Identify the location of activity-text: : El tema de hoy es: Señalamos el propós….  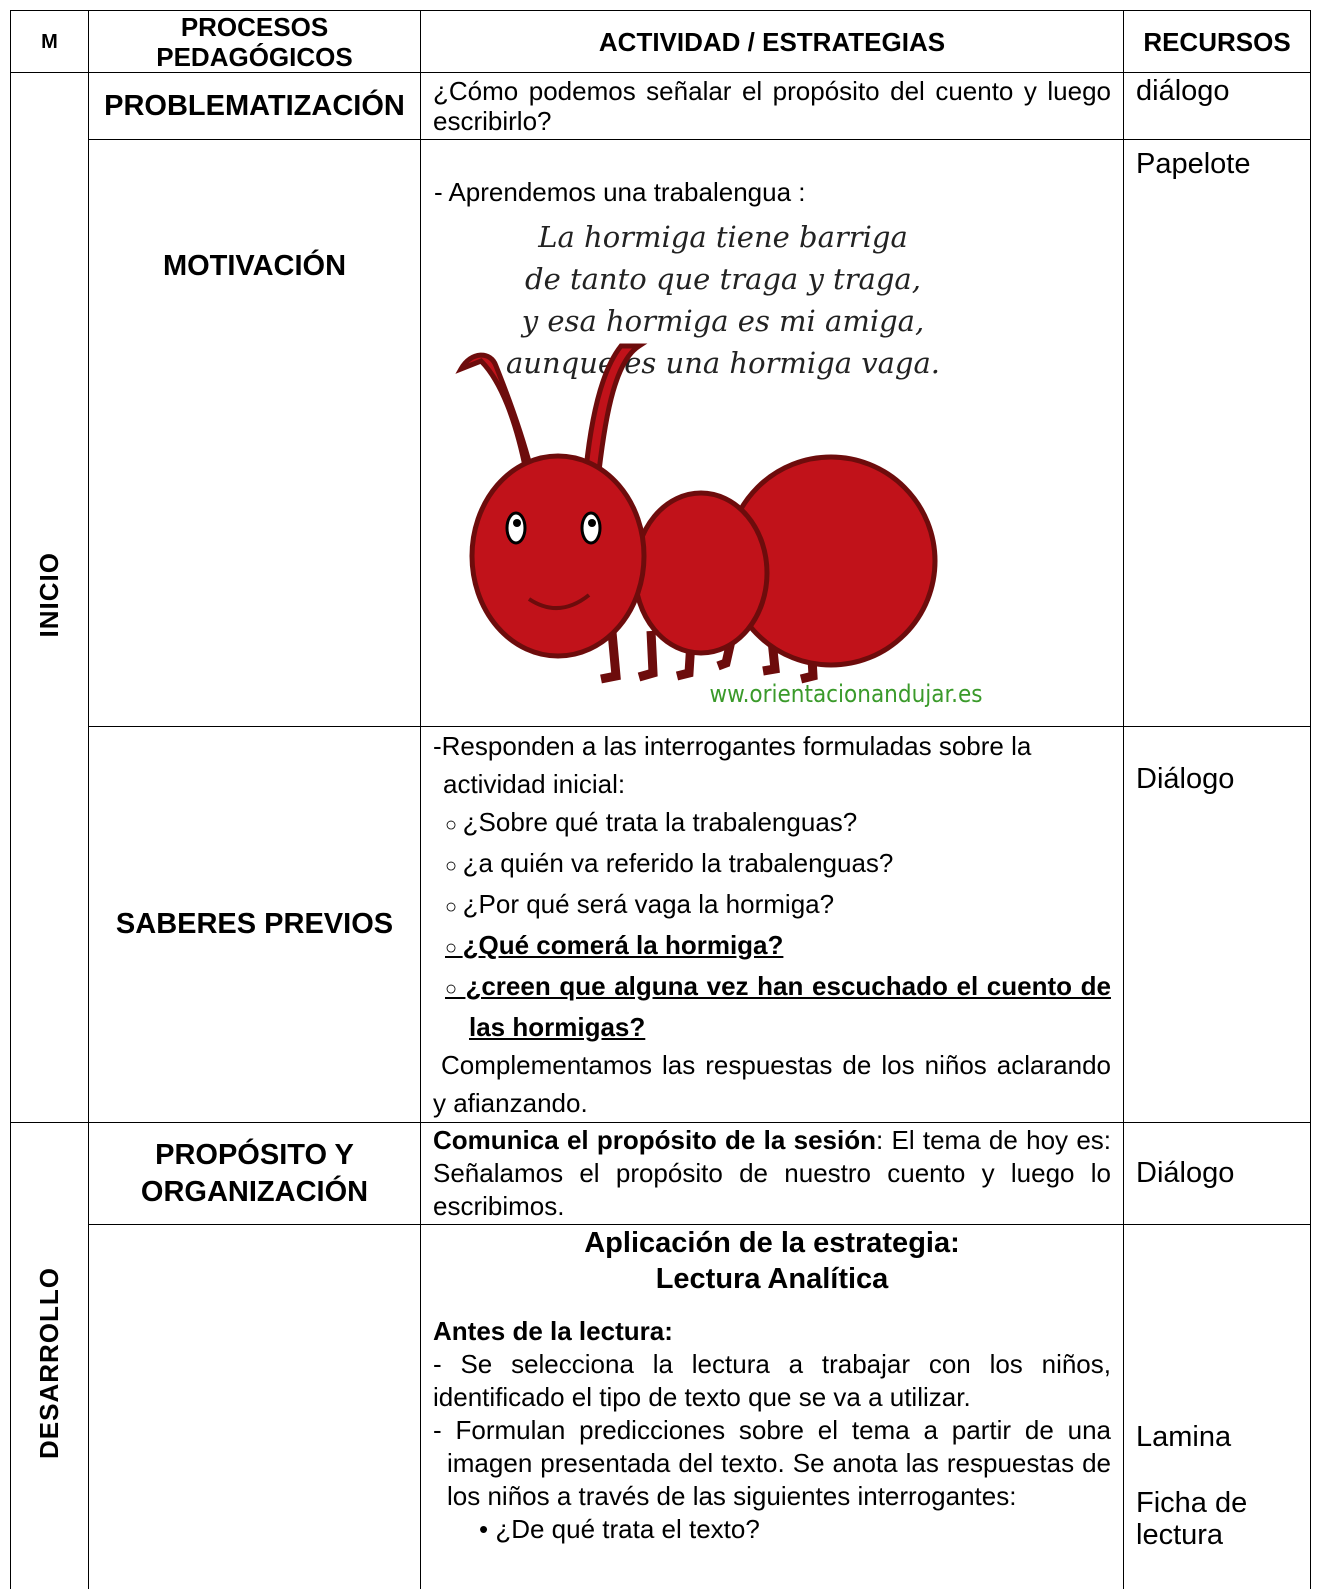
(772, 1173).